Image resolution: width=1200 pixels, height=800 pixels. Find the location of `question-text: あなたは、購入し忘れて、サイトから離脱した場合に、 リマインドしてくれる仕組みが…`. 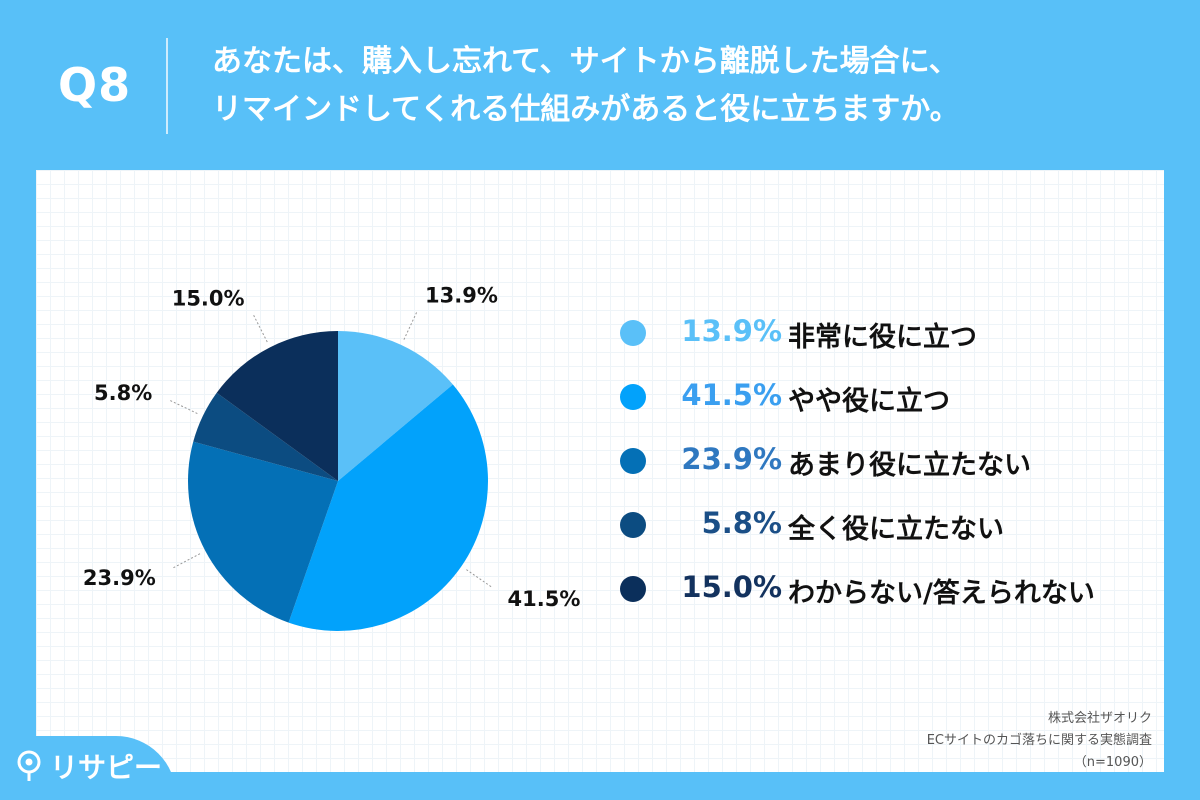

question-text: あなたは、購入し忘れて、サイトから離脱した場合に、 リマインドしてくれる仕組みが… is located at coordinates (692, 86).